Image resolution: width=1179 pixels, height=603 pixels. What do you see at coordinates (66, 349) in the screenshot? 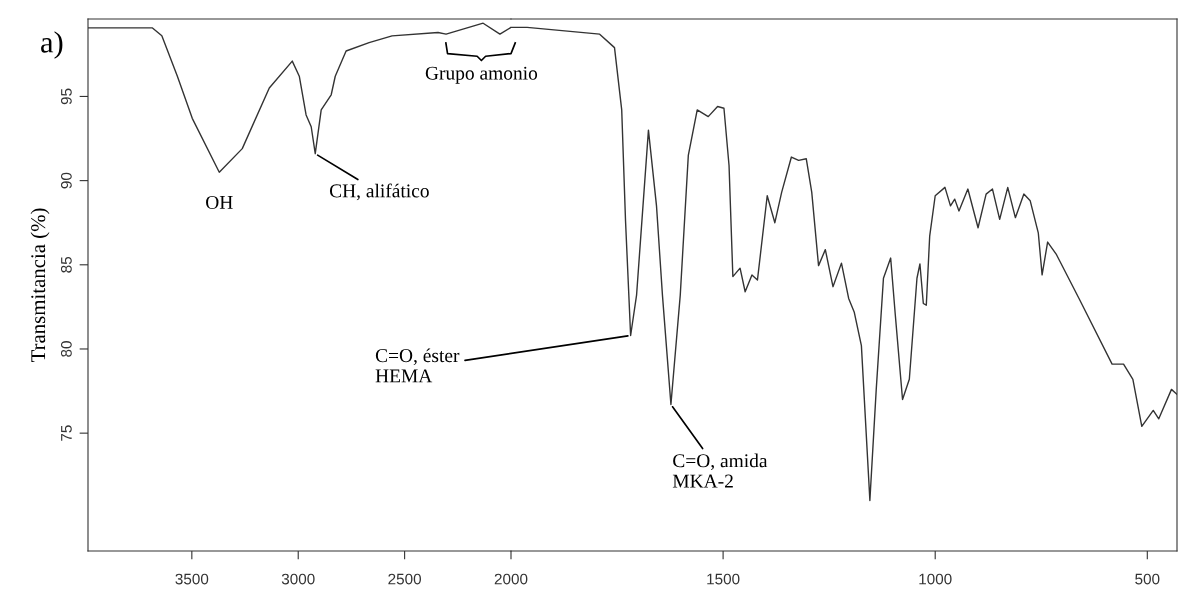
I see `y-tick-label: 80` at bounding box center [66, 349].